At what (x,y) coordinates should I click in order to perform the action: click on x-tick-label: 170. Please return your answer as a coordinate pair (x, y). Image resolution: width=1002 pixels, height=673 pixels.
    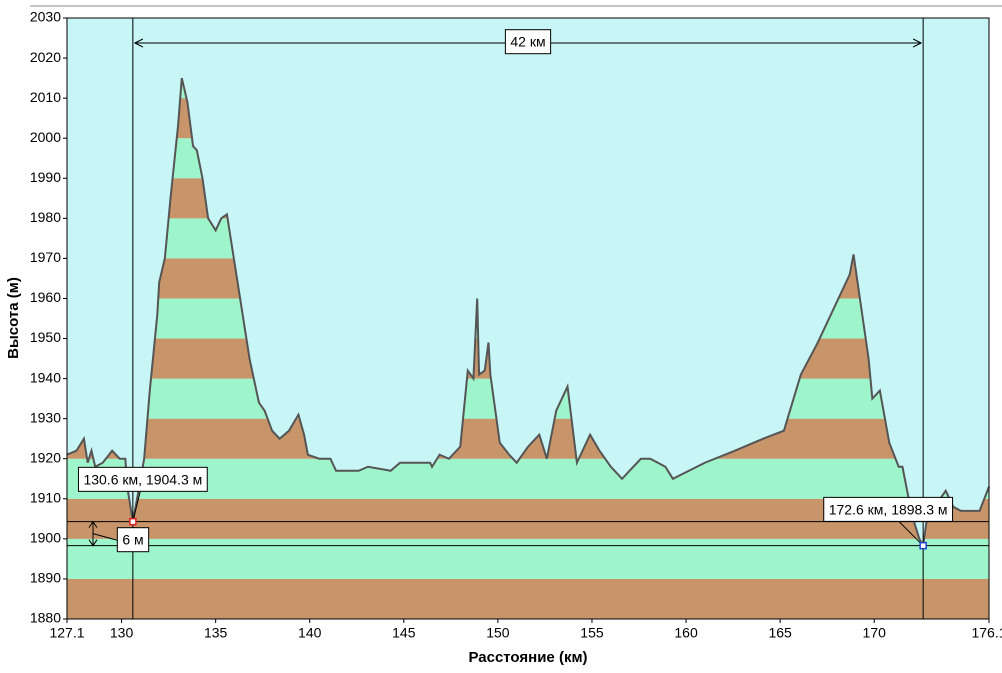
    Looking at the image, I should click on (875, 633).